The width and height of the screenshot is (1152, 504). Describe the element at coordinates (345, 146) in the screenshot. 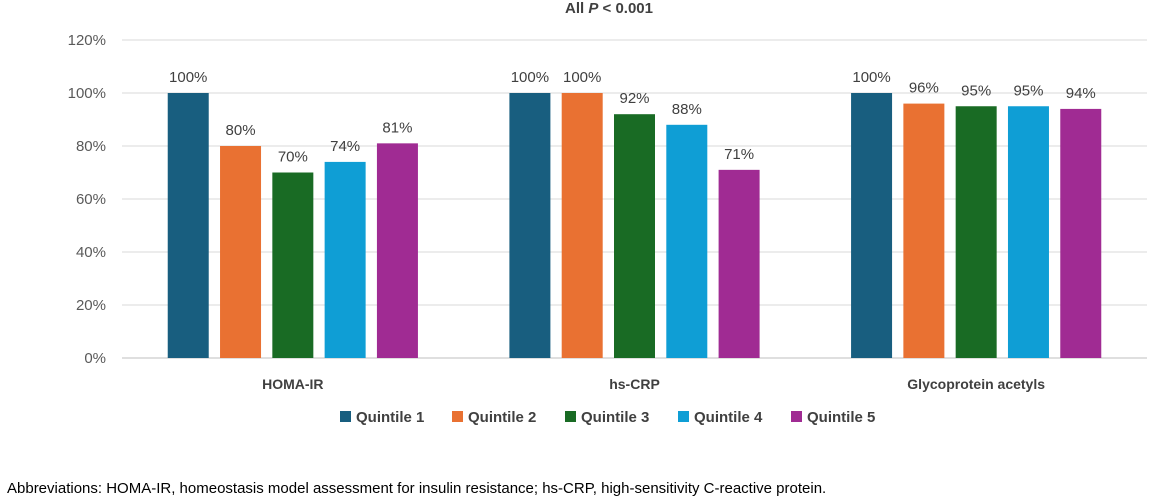

I see `data-label: 74%` at that location.